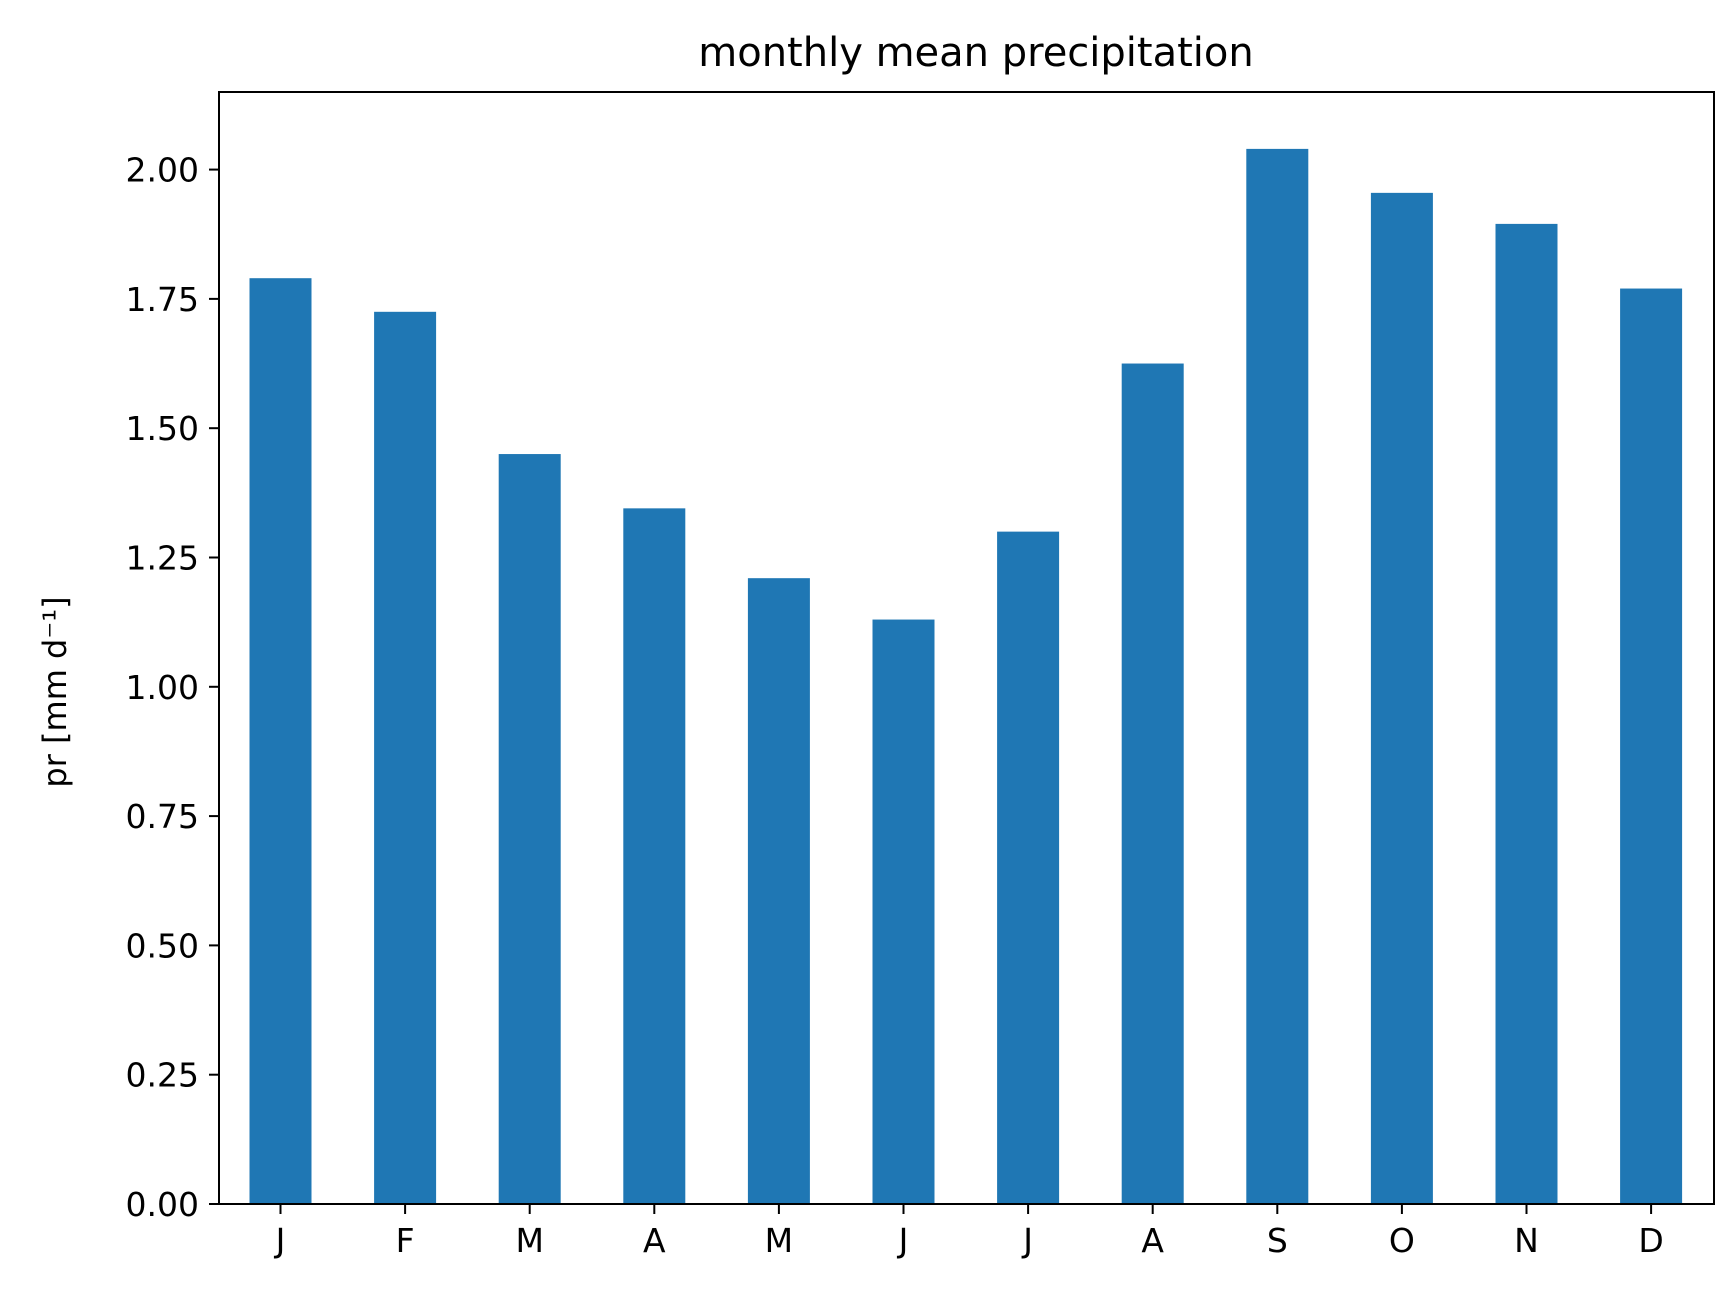 The image size is (1735, 1300). Describe the element at coordinates (405, 1240) in the screenshot. I see `x-tick-label: F` at that location.